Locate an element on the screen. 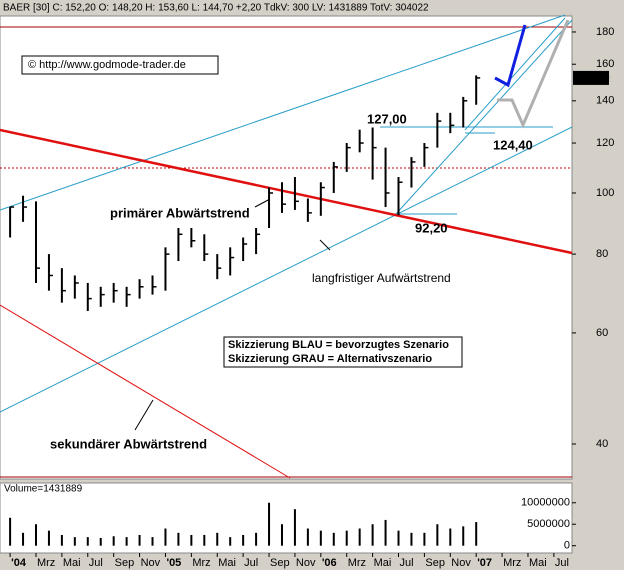 The width and height of the screenshot is (624, 570). gray-scenario is located at coordinates (533, 74).